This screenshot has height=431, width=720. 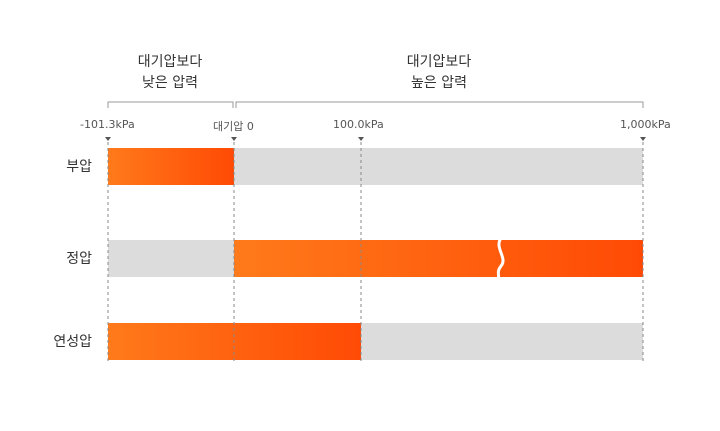 What do you see at coordinates (645, 124) in the screenshot?
I see `tick-label-max: 1,000kPa` at bounding box center [645, 124].